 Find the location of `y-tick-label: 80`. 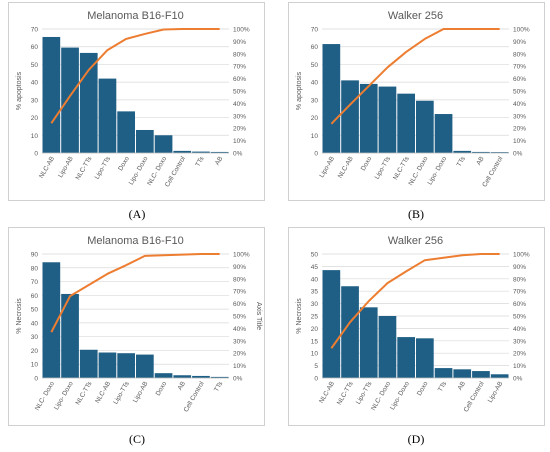

y-tick-label: 80 is located at coordinates (35, 268).